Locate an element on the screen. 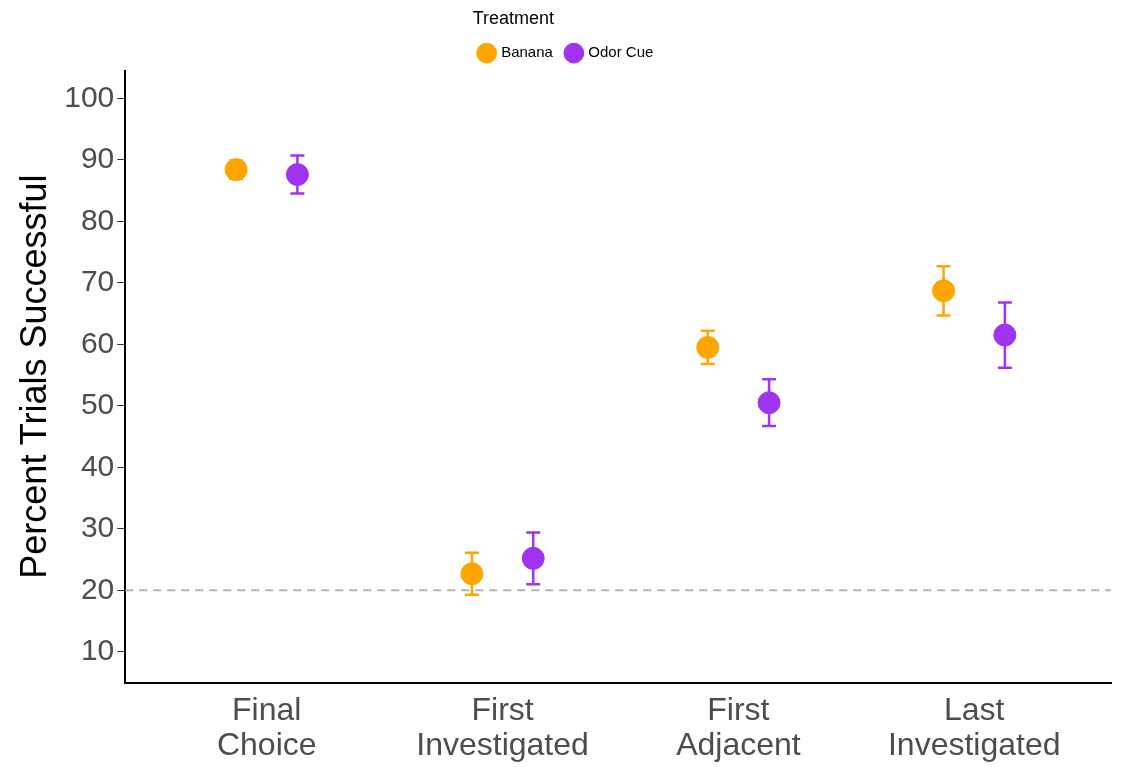  x-tick-label: Final Choice is located at coordinates (266, 727).